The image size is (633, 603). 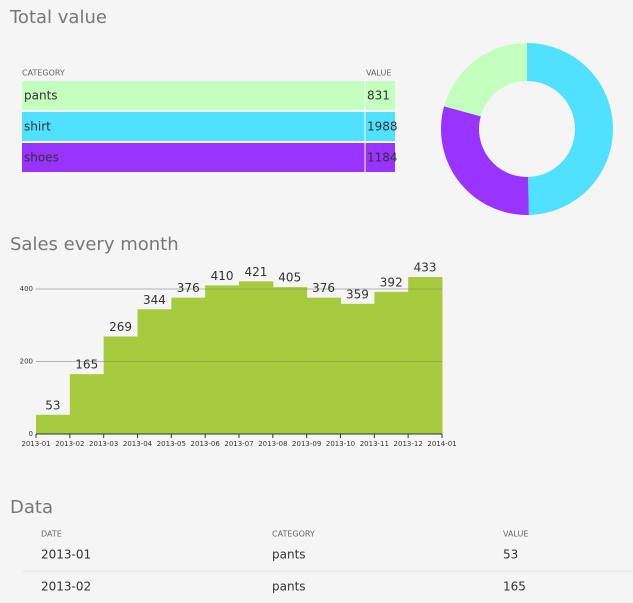 What do you see at coordinates (382, 158) in the screenshot?
I see `cell: 1184` at bounding box center [382, 158].